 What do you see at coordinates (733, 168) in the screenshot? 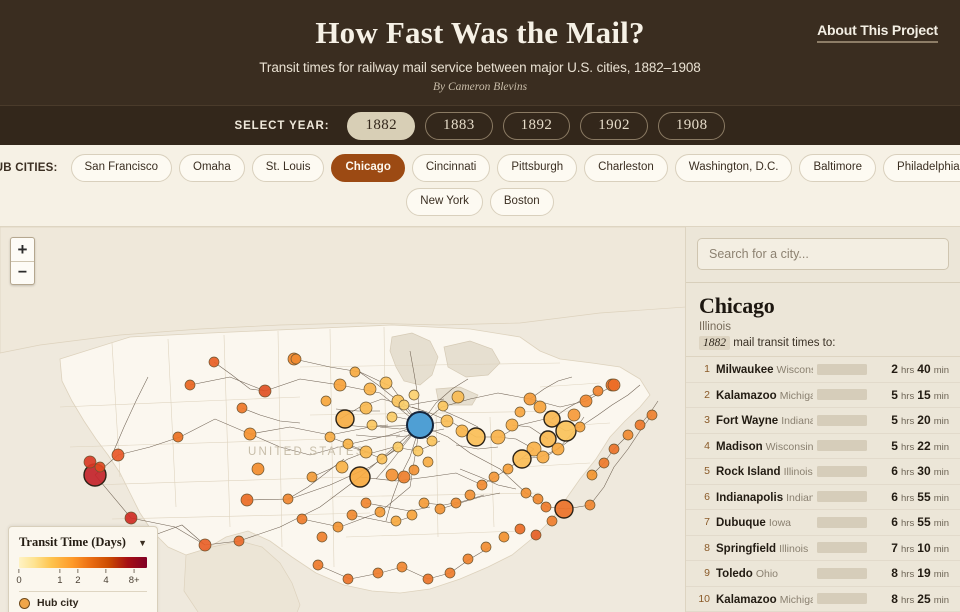
I see `hub-city-button-washington-d-c: Washington, D.C.` at bounding box center [733, 168].